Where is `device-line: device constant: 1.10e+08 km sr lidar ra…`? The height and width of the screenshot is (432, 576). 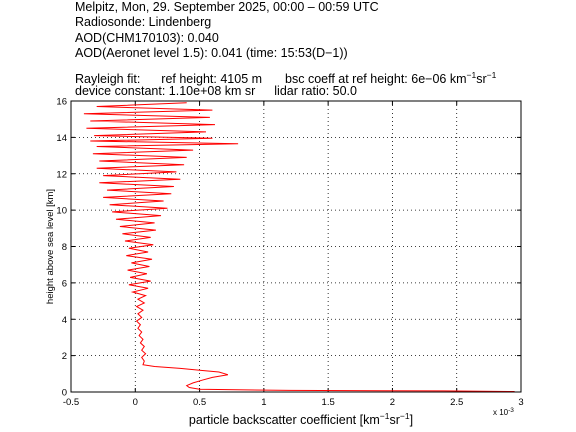 device-line: device constant: 1.10e+08 km sr lidar ra… is located at coordinates (216, 91).